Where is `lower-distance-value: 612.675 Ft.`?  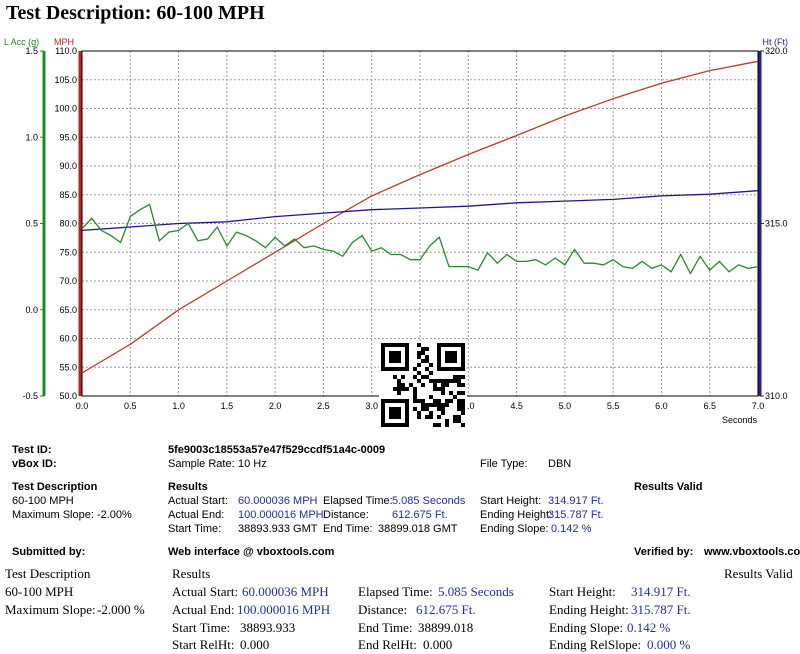 lower-distance-value: 612.675 Ft. is located at coordinates (446, 609).